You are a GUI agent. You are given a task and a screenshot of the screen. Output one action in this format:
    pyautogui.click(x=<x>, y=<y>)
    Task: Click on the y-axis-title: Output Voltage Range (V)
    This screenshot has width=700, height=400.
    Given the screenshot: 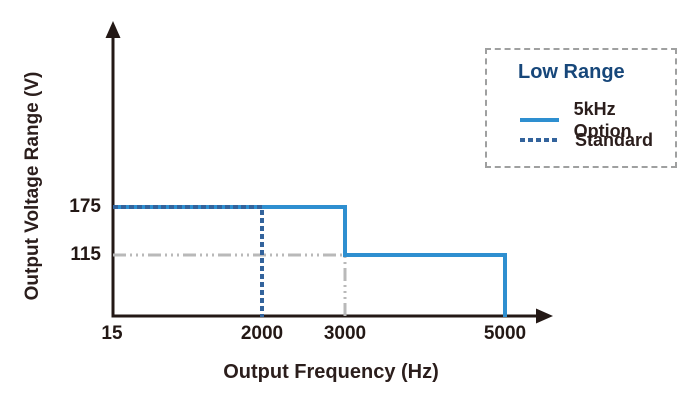 What is the action you would take?
    pyautogui.click(x=32, y=186)
    